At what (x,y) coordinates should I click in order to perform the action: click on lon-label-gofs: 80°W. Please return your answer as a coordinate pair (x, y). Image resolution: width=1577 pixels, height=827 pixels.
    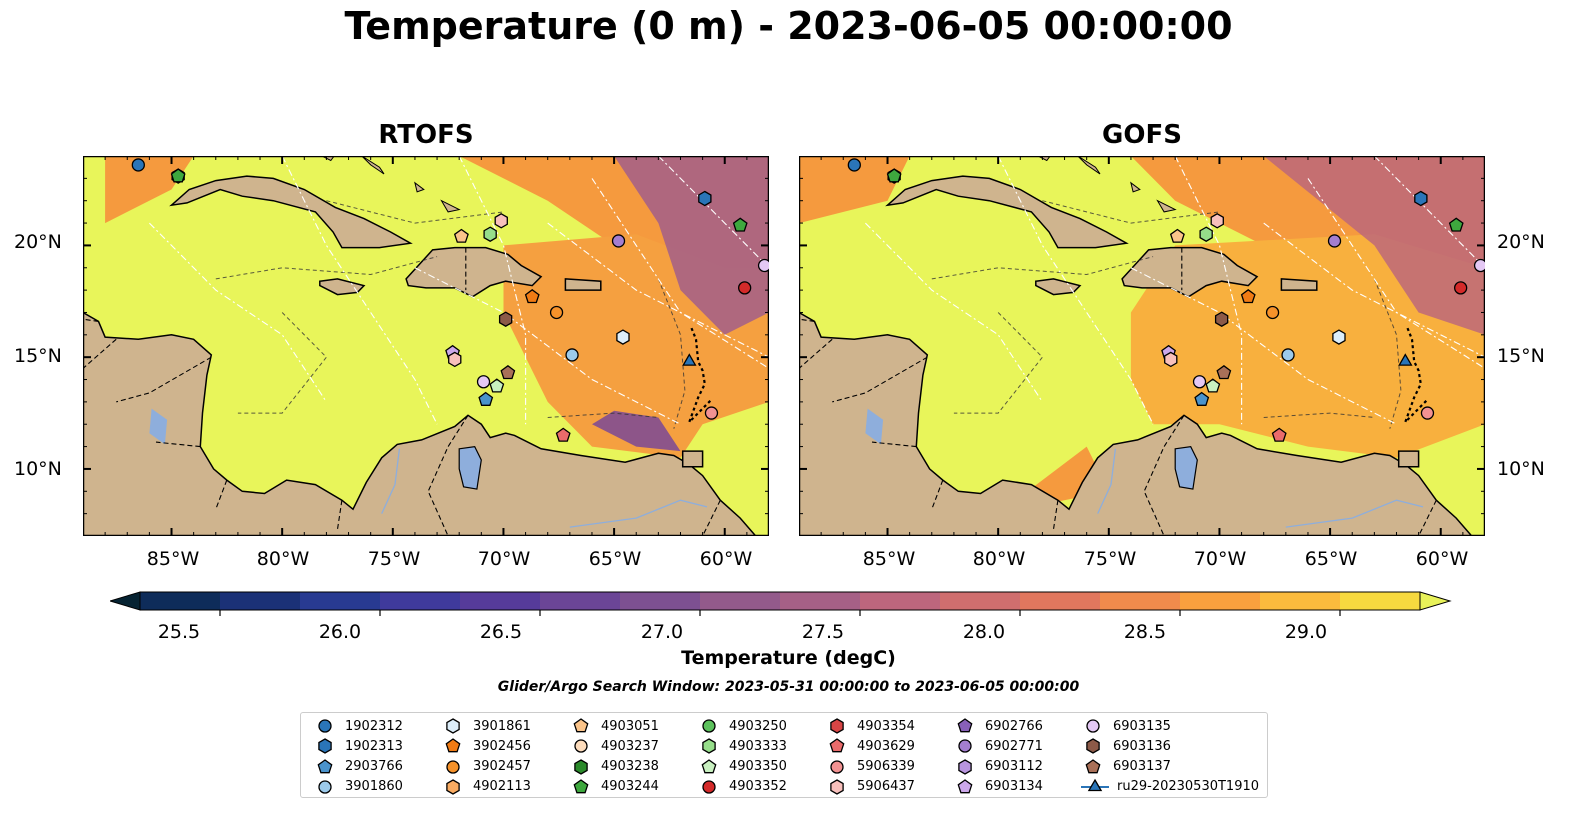
    Looking at the image, I should click on (999, 559).